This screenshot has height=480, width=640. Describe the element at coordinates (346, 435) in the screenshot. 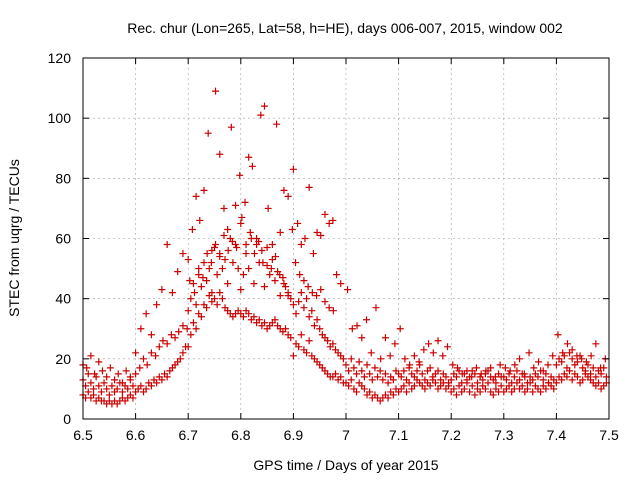

I see `x-tick-labels: 6.5 6.6 6.7 6.8 6.9 7 7.1 7.2 7.3 7.4 7.5` at that location.